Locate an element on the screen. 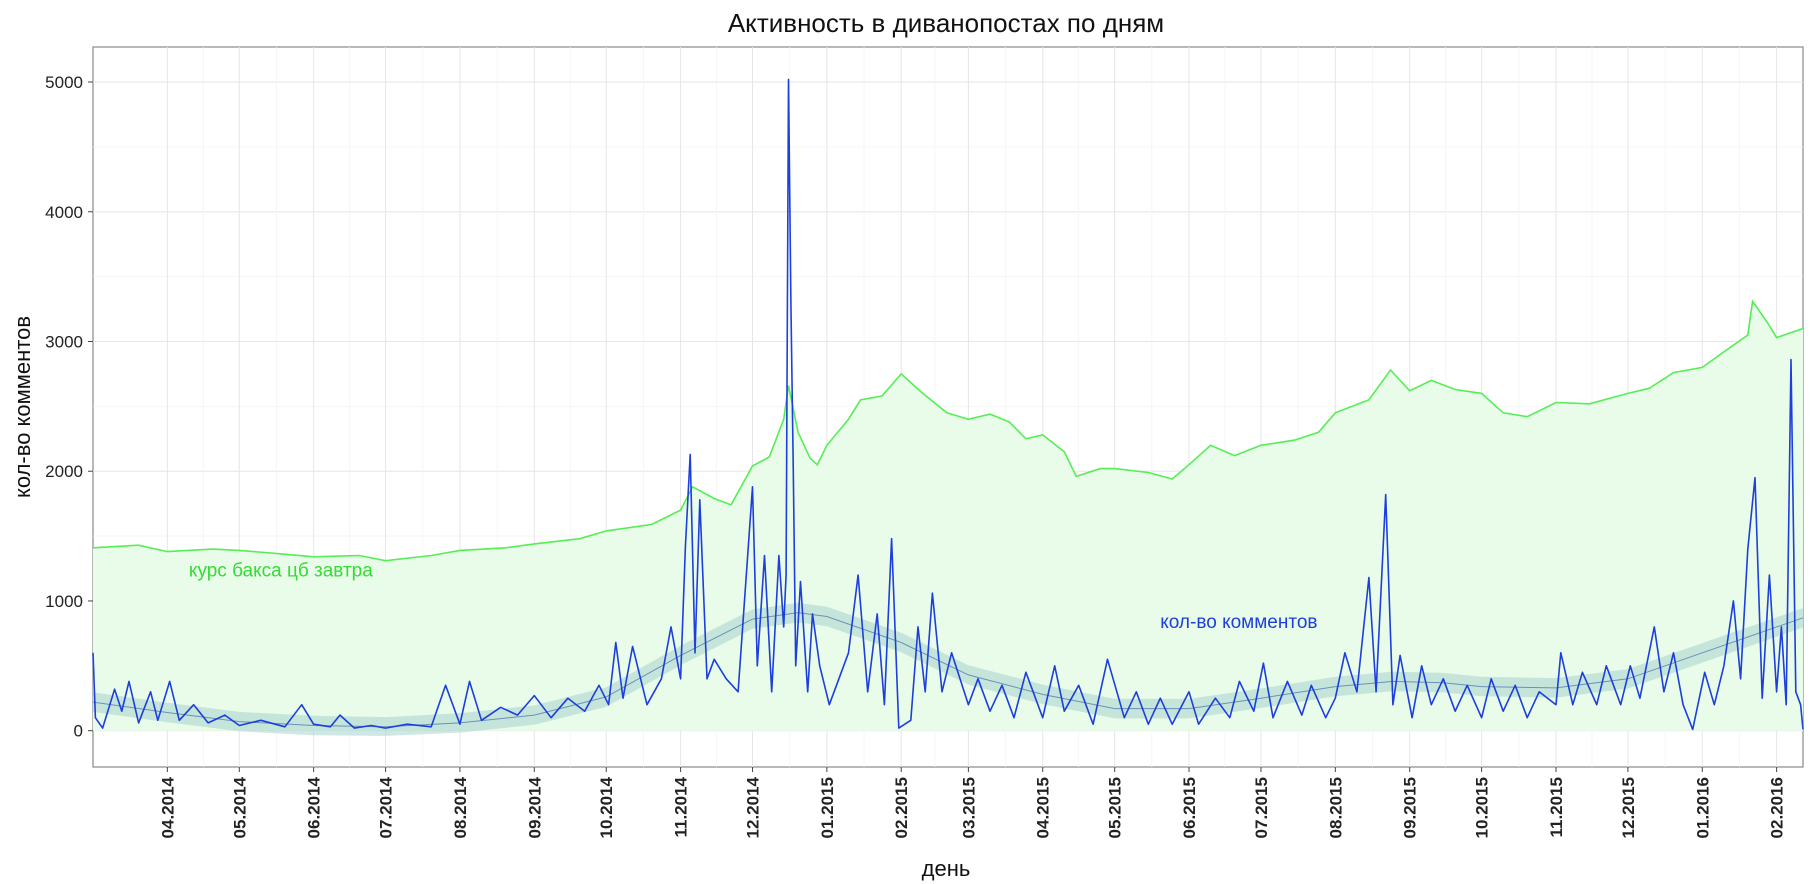 Image resolution: width=1814 pixels, height=884 pixels. annotations-layer: курс бакса цб завтра кол-во комментов is located at coordinates (753, 596).